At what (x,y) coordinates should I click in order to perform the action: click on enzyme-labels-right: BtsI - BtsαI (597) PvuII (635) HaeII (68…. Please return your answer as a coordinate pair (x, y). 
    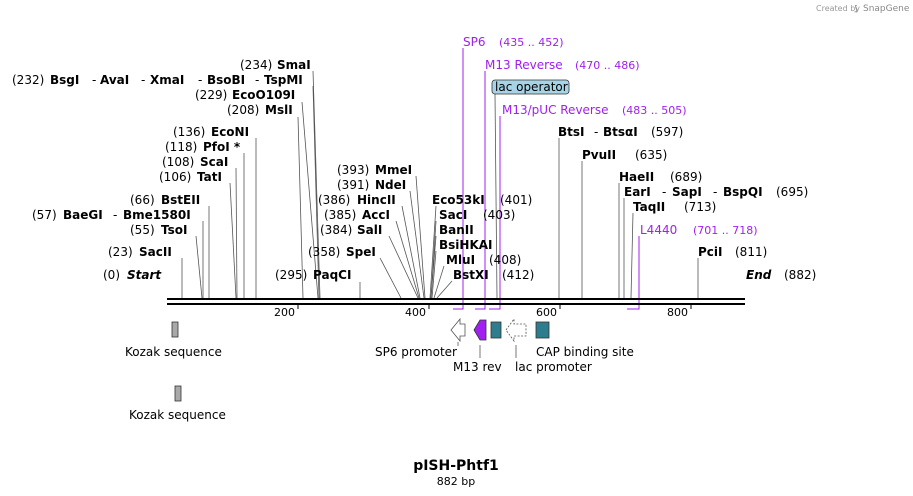
    Looking at the image, I should click on (687, 203).